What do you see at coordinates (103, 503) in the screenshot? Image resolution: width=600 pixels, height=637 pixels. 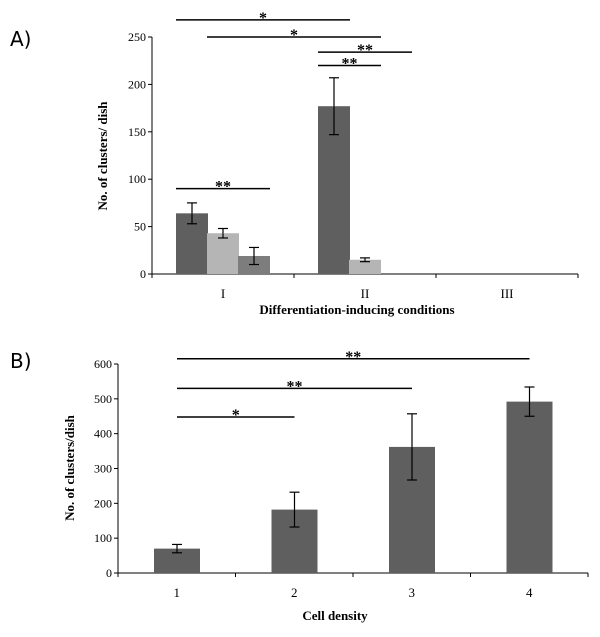 I see `panel-b-y-tick-label: 200` at bounding box center [103, 503].